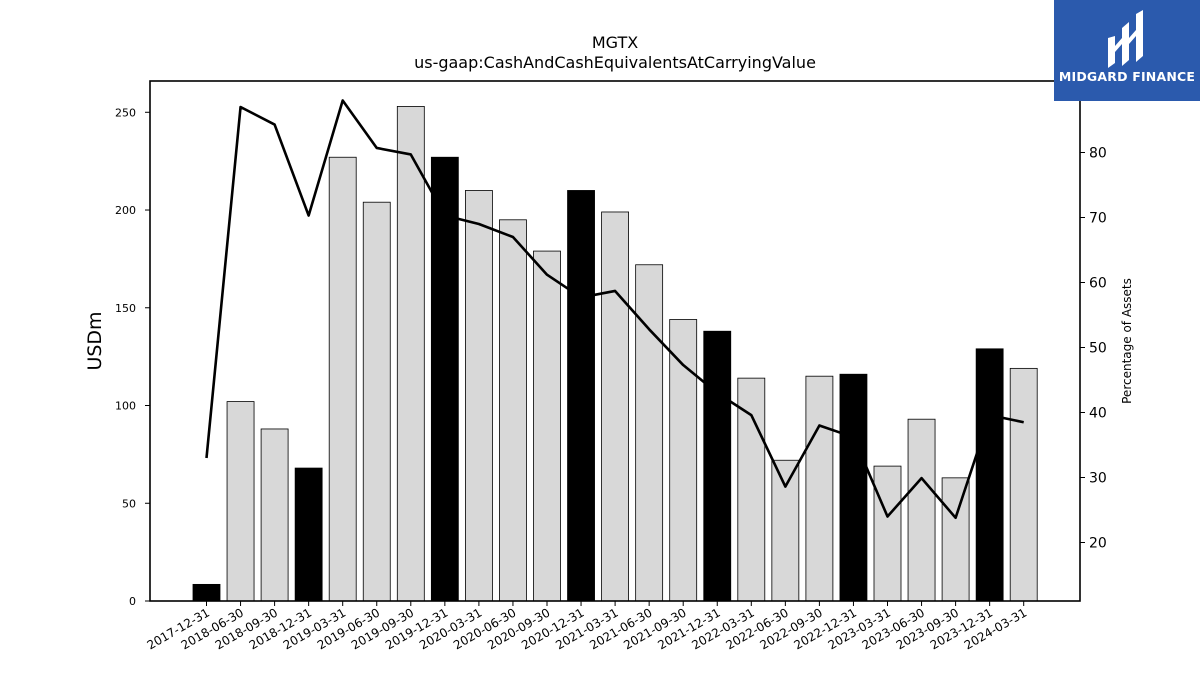 The height and width of the screenshot is (675, 1200). I want to click on y2-tick-label: 30, so click(1098, 479).